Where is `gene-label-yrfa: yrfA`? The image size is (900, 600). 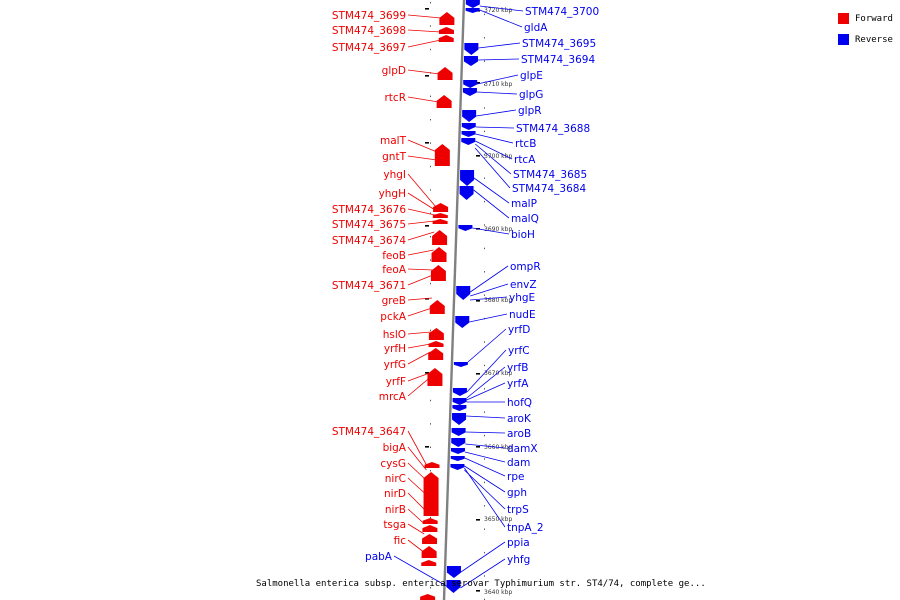 gene-label-yrfa: yrfA is located at coordinates (518, 384).